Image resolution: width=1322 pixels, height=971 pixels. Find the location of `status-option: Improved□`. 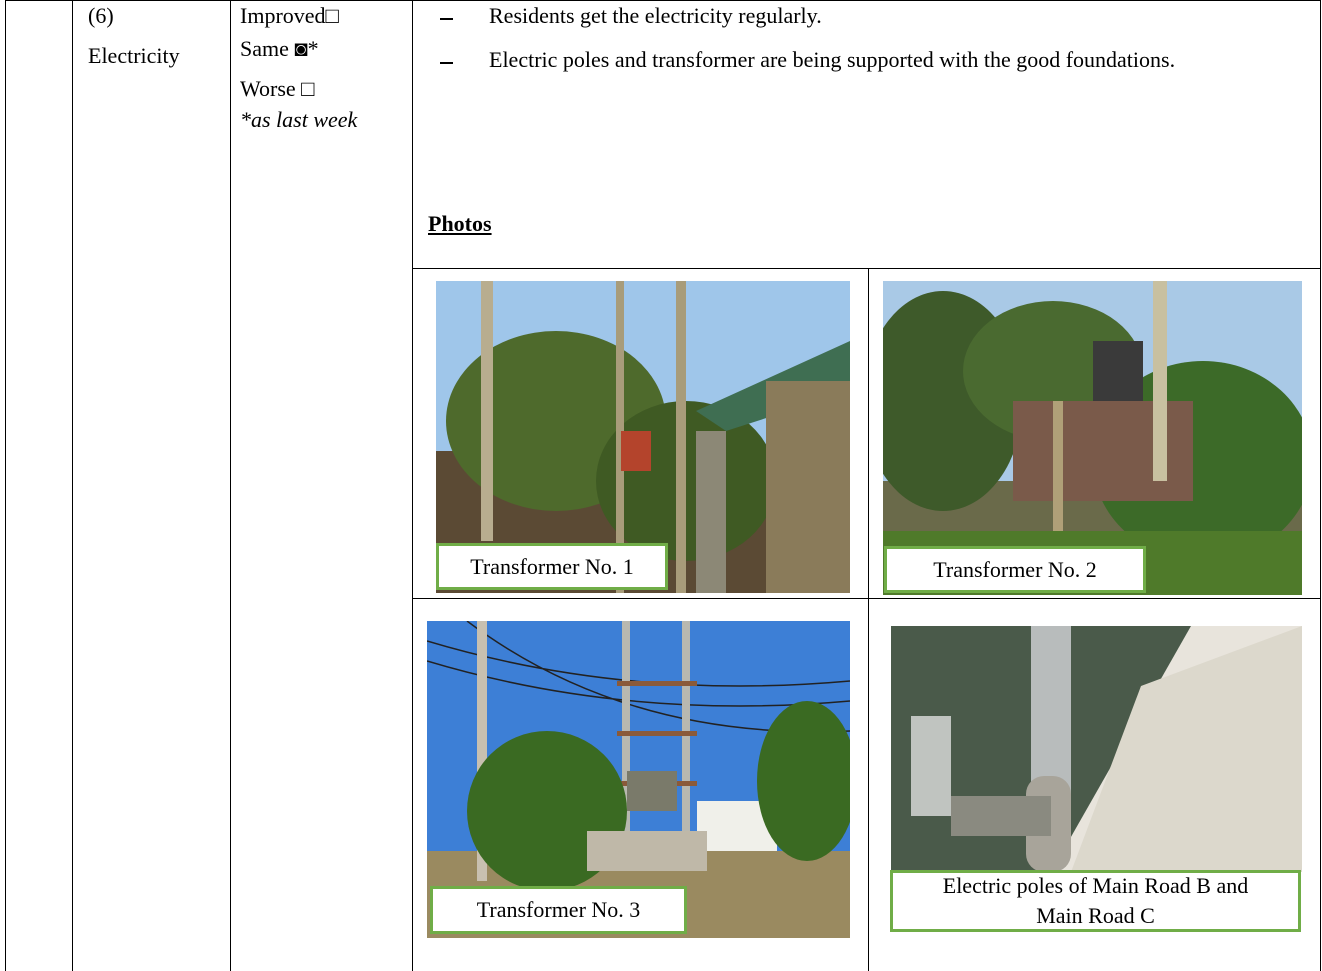

status-option: Improved□ is located at coordinates (289, 15).